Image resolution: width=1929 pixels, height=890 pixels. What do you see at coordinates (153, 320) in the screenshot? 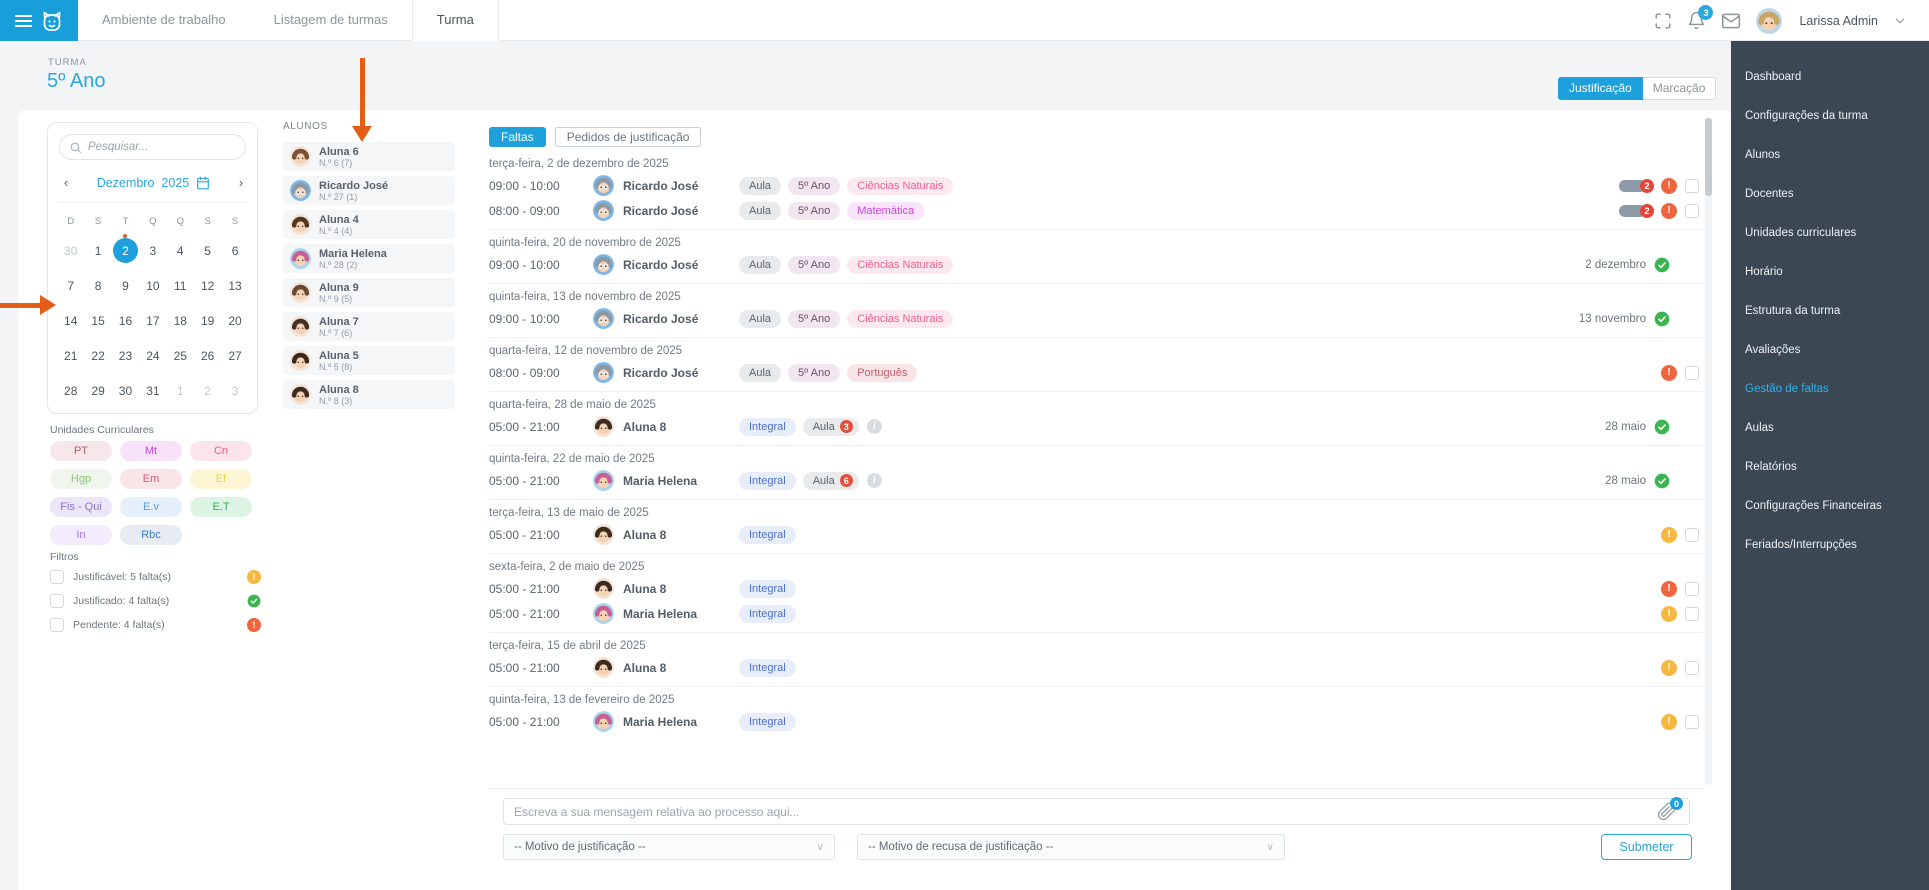
I see `calendar-day: 17` at bounding box center [153, 320].